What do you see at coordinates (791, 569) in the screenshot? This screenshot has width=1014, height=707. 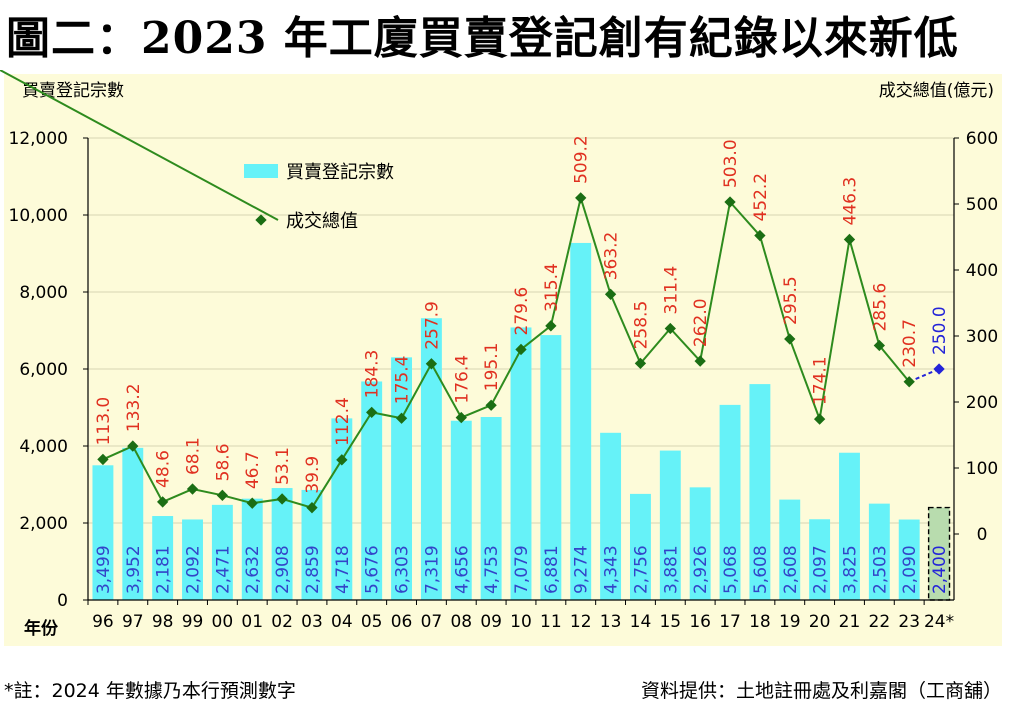 I see `bar-value-label: 2,608` at bounding box center [791, 569].